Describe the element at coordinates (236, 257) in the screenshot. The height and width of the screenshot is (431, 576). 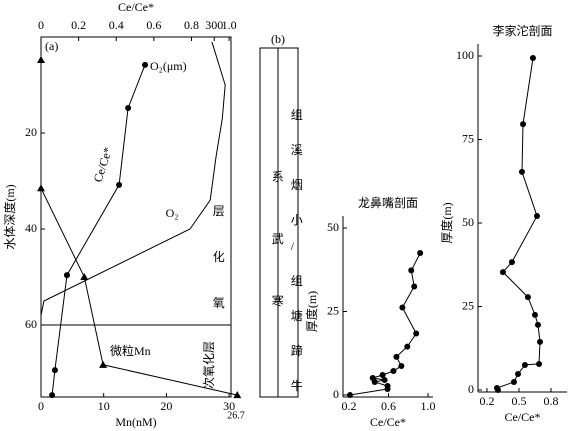
I see `zone-label: 氧化层` at that location.